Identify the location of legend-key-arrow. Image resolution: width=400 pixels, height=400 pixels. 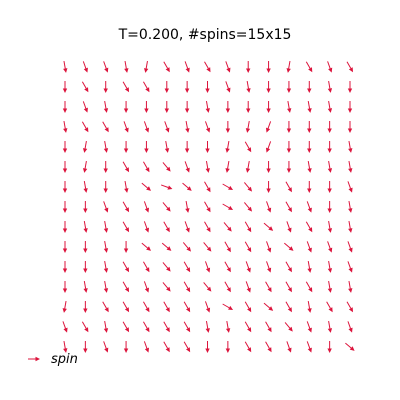
(34, 359).